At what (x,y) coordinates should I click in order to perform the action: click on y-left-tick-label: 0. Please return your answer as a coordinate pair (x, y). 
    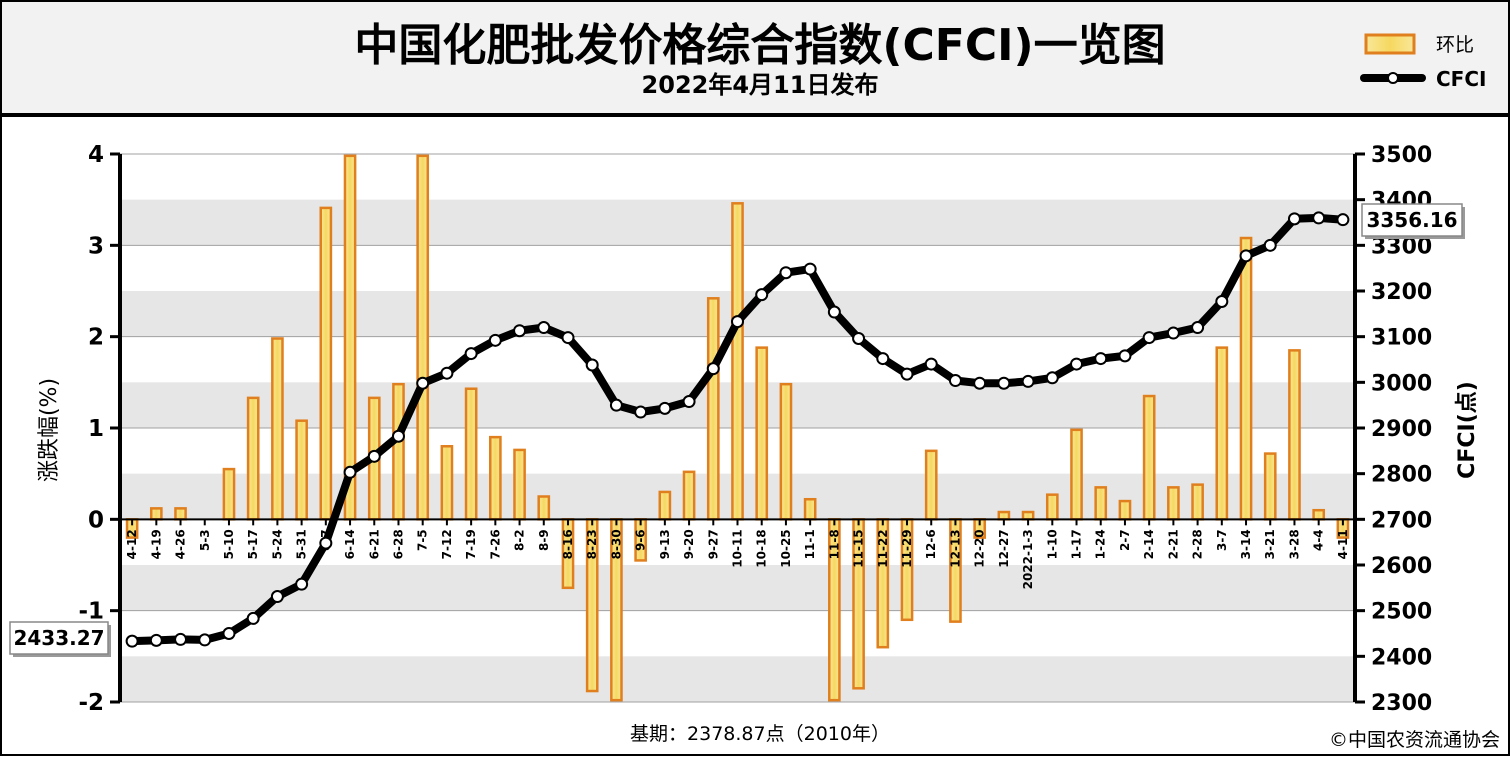
    Looking at the image, I should click on (96, 520).